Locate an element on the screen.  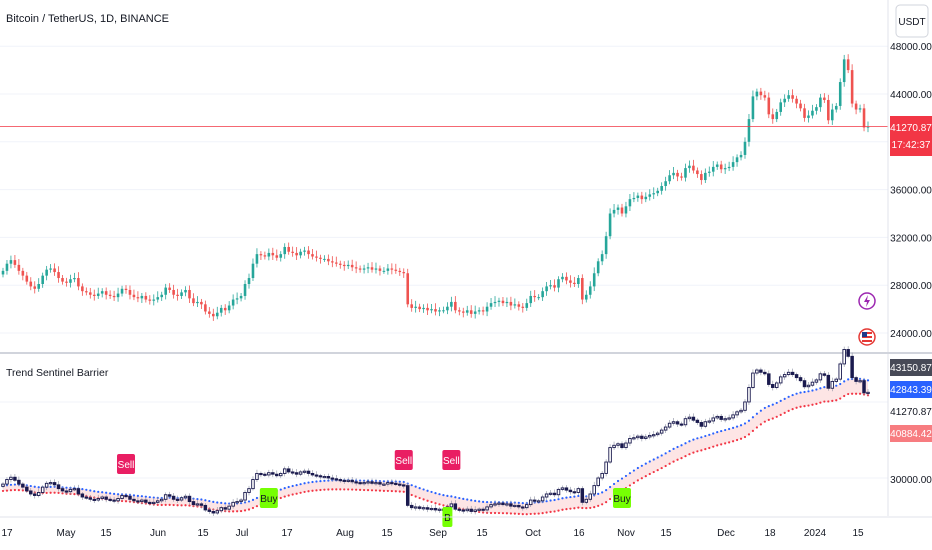
y-tick-label: 28000.00 is located at coordinates (911, 286).